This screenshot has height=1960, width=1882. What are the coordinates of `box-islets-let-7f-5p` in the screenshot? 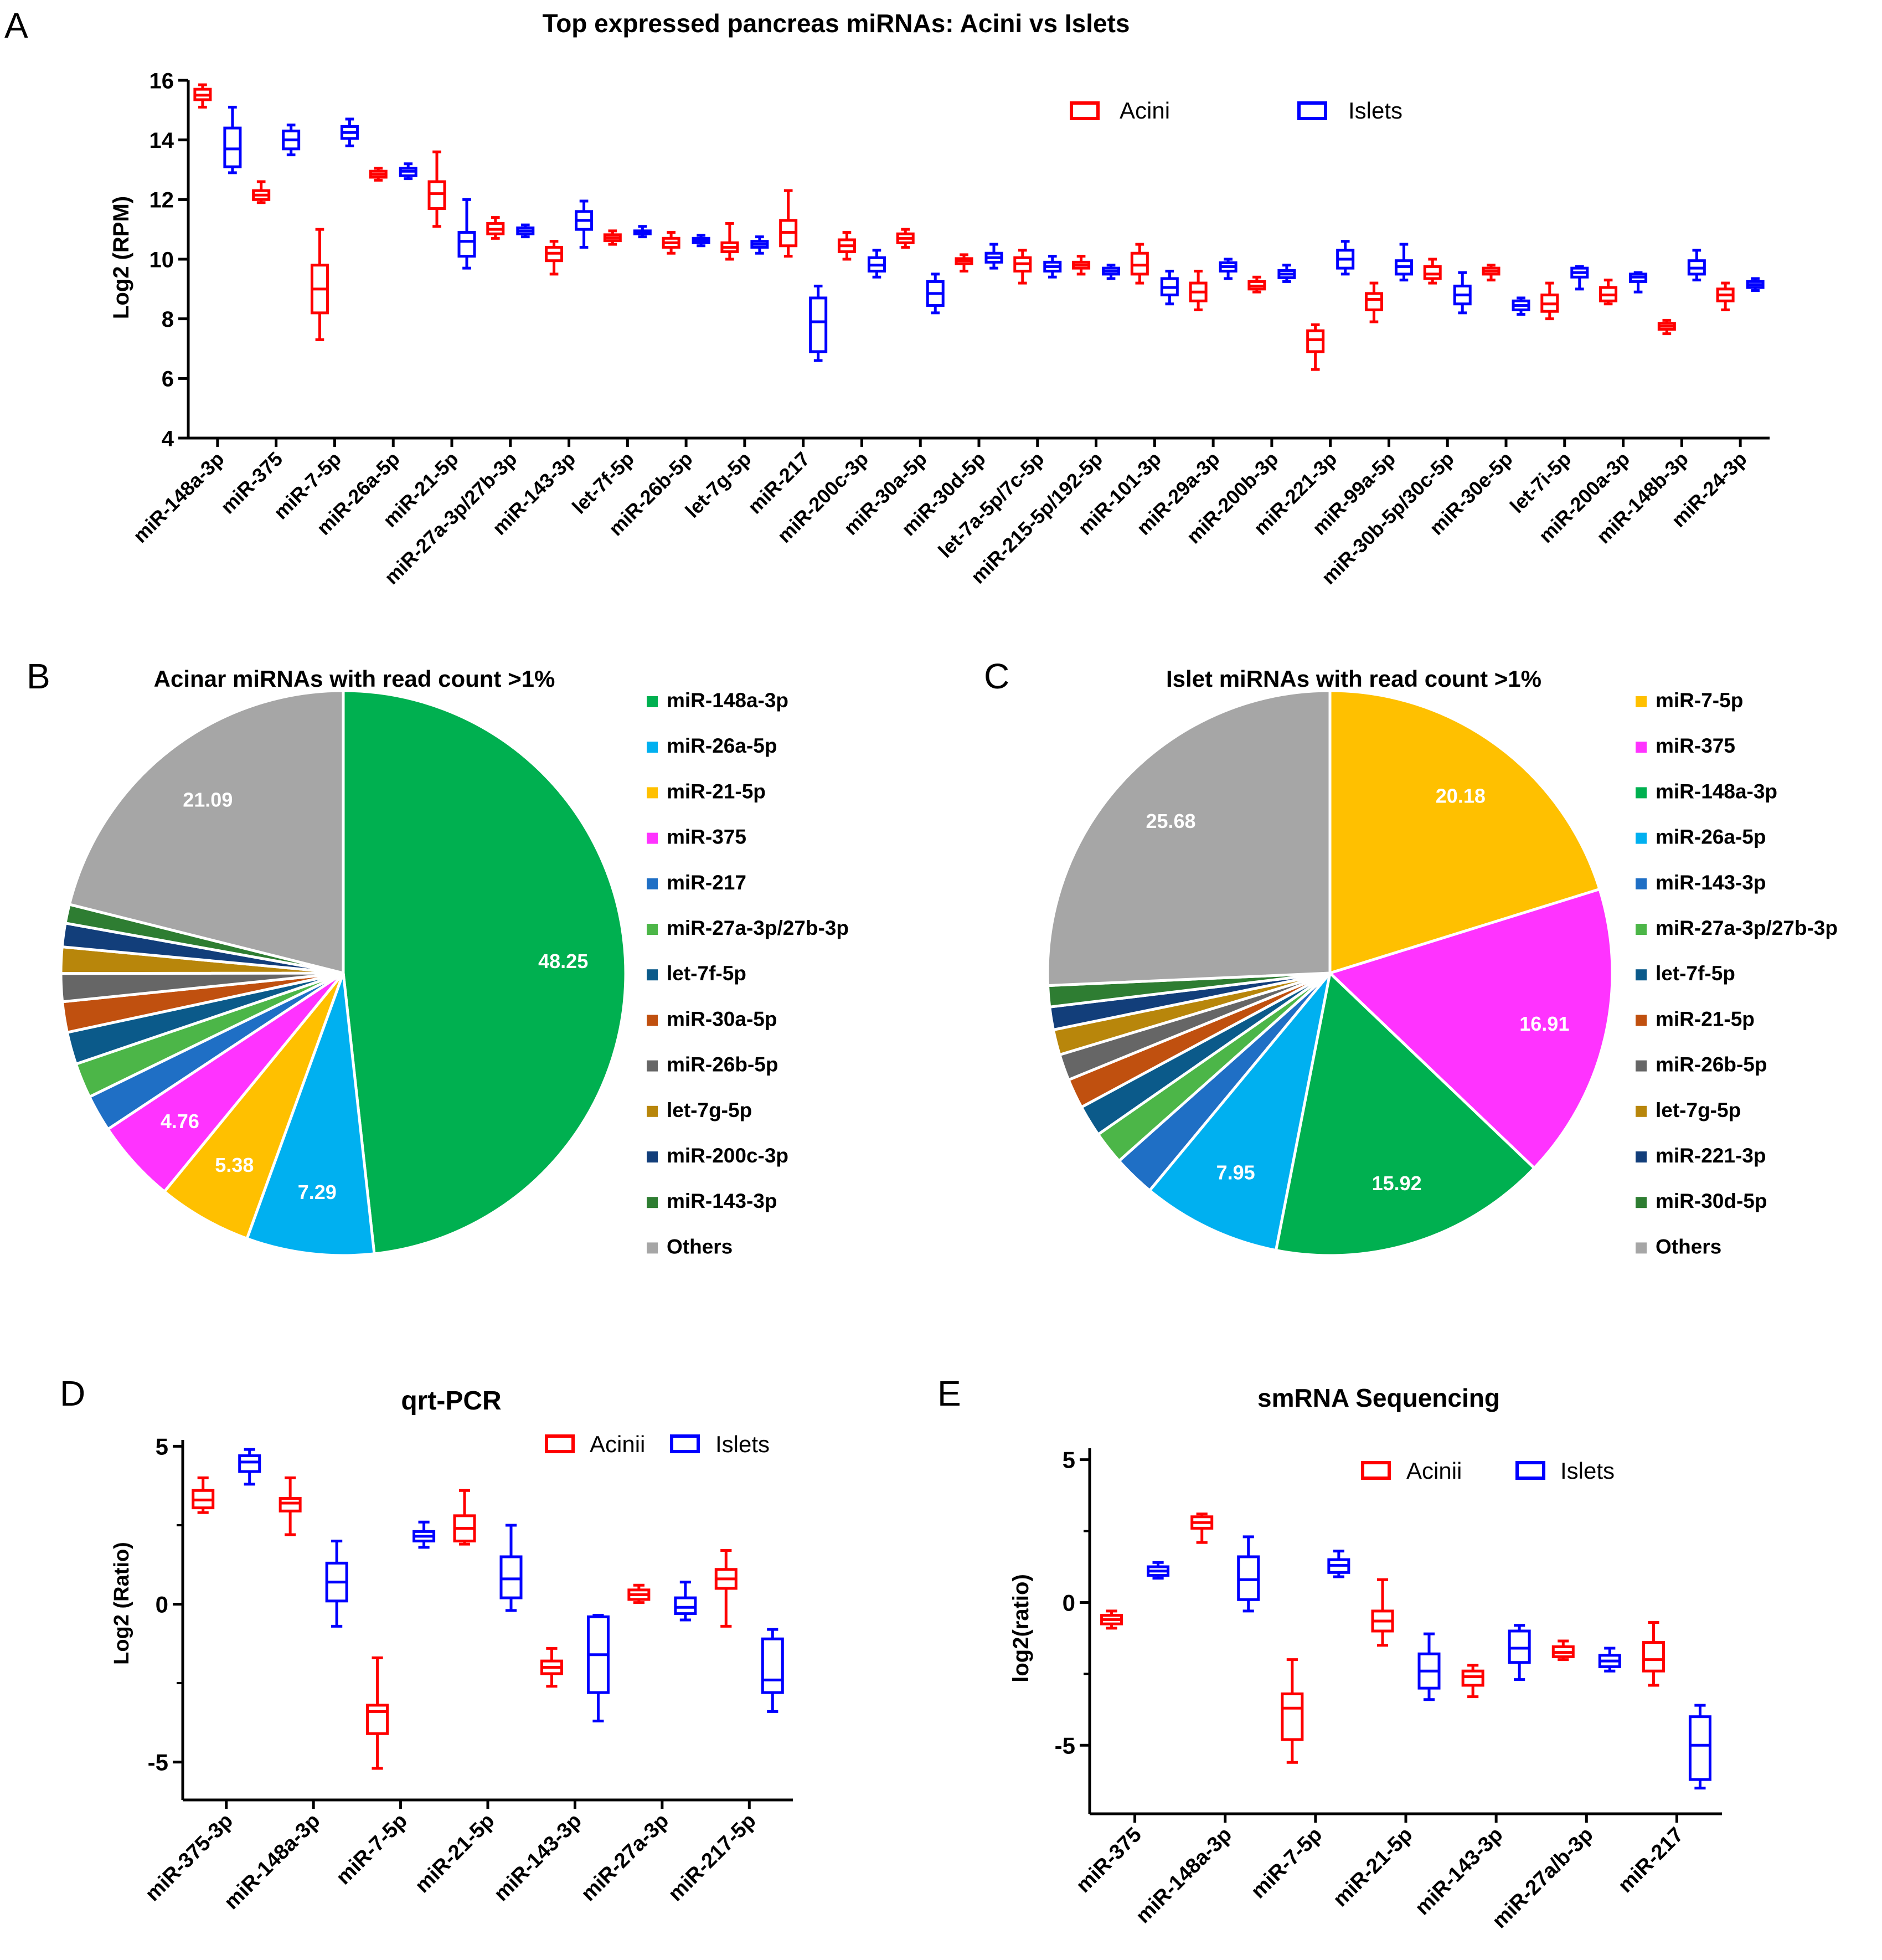 It's located at (642, 232).